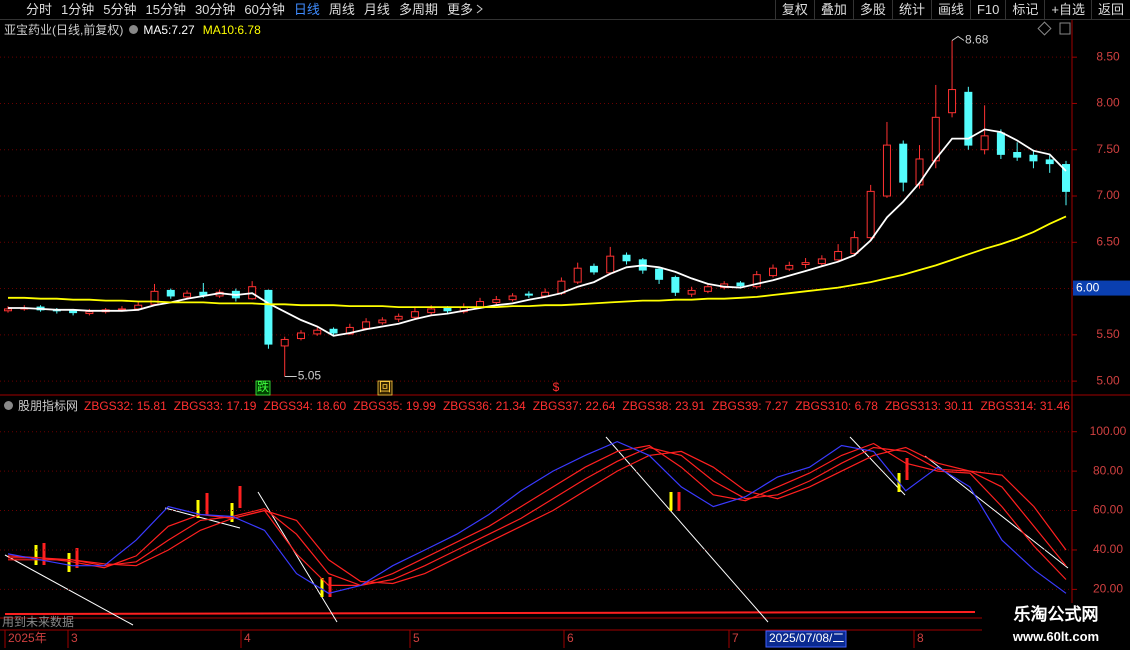 The width and height of the screenshot is (1130, 650). Describe the element at coordinates (215, 9) in the screenshot. I see `period-tab: 30分钟` at that location.